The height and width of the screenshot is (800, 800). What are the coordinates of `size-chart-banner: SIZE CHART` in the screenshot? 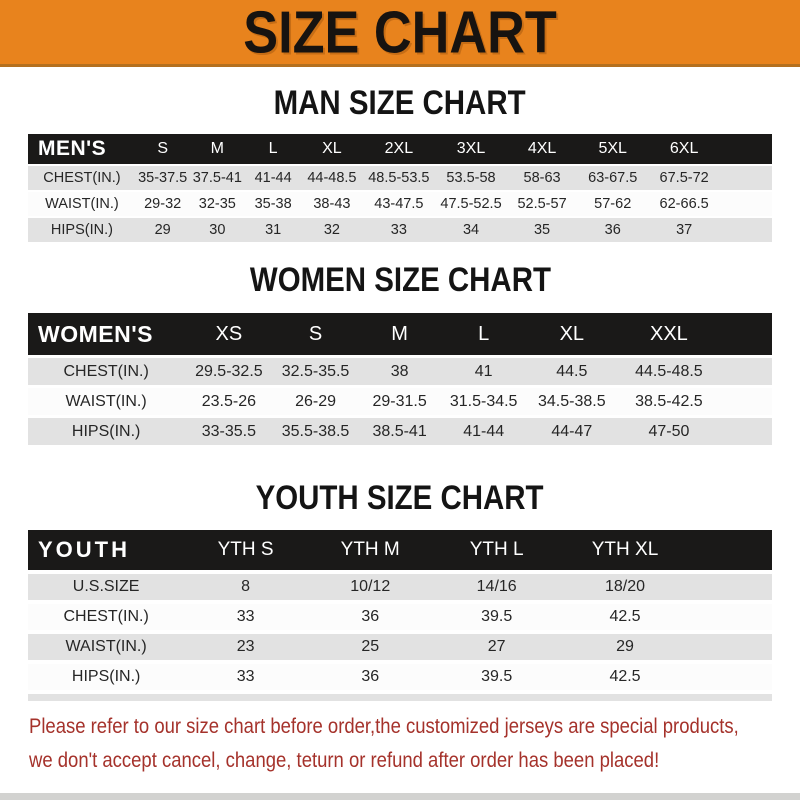 It's located at (400, 33).